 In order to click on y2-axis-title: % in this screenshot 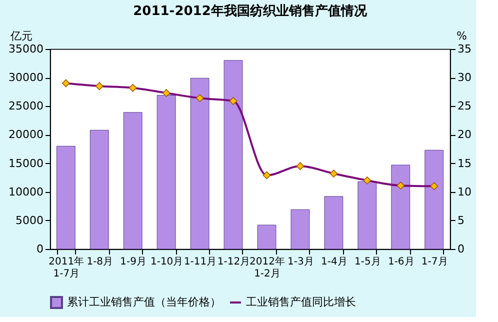, I will do `click(461, 36)`.